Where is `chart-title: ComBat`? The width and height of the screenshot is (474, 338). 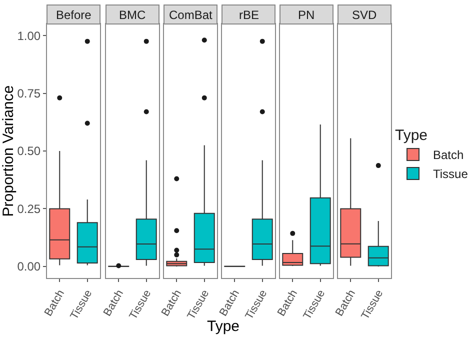 chart-title: ComBat is located at coordinates (191, 15).